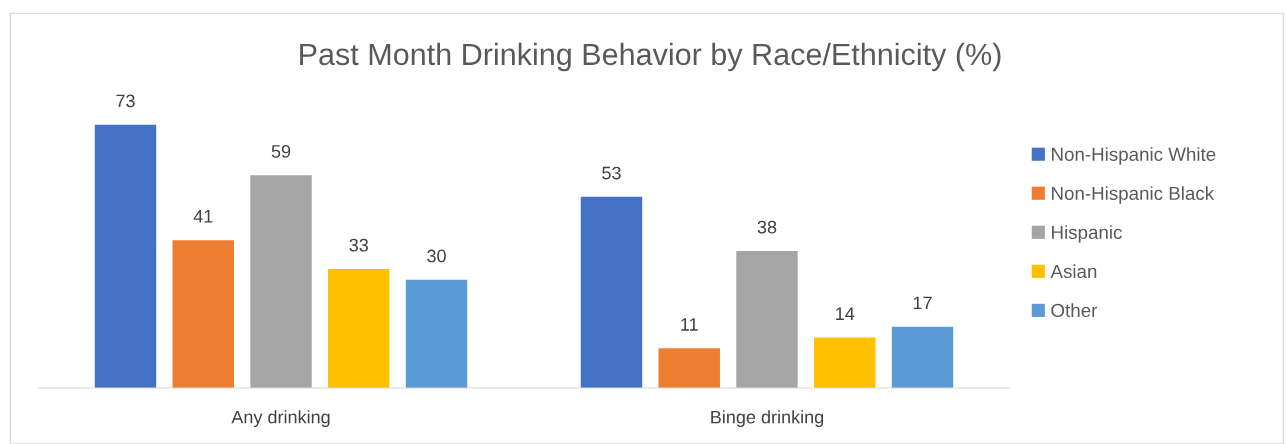 This screenshot has height=444, width=1286. What do you see at coordinates (203, 216) in the screenshot?
I see `data-label: 41` at bounding box center [203, 216].